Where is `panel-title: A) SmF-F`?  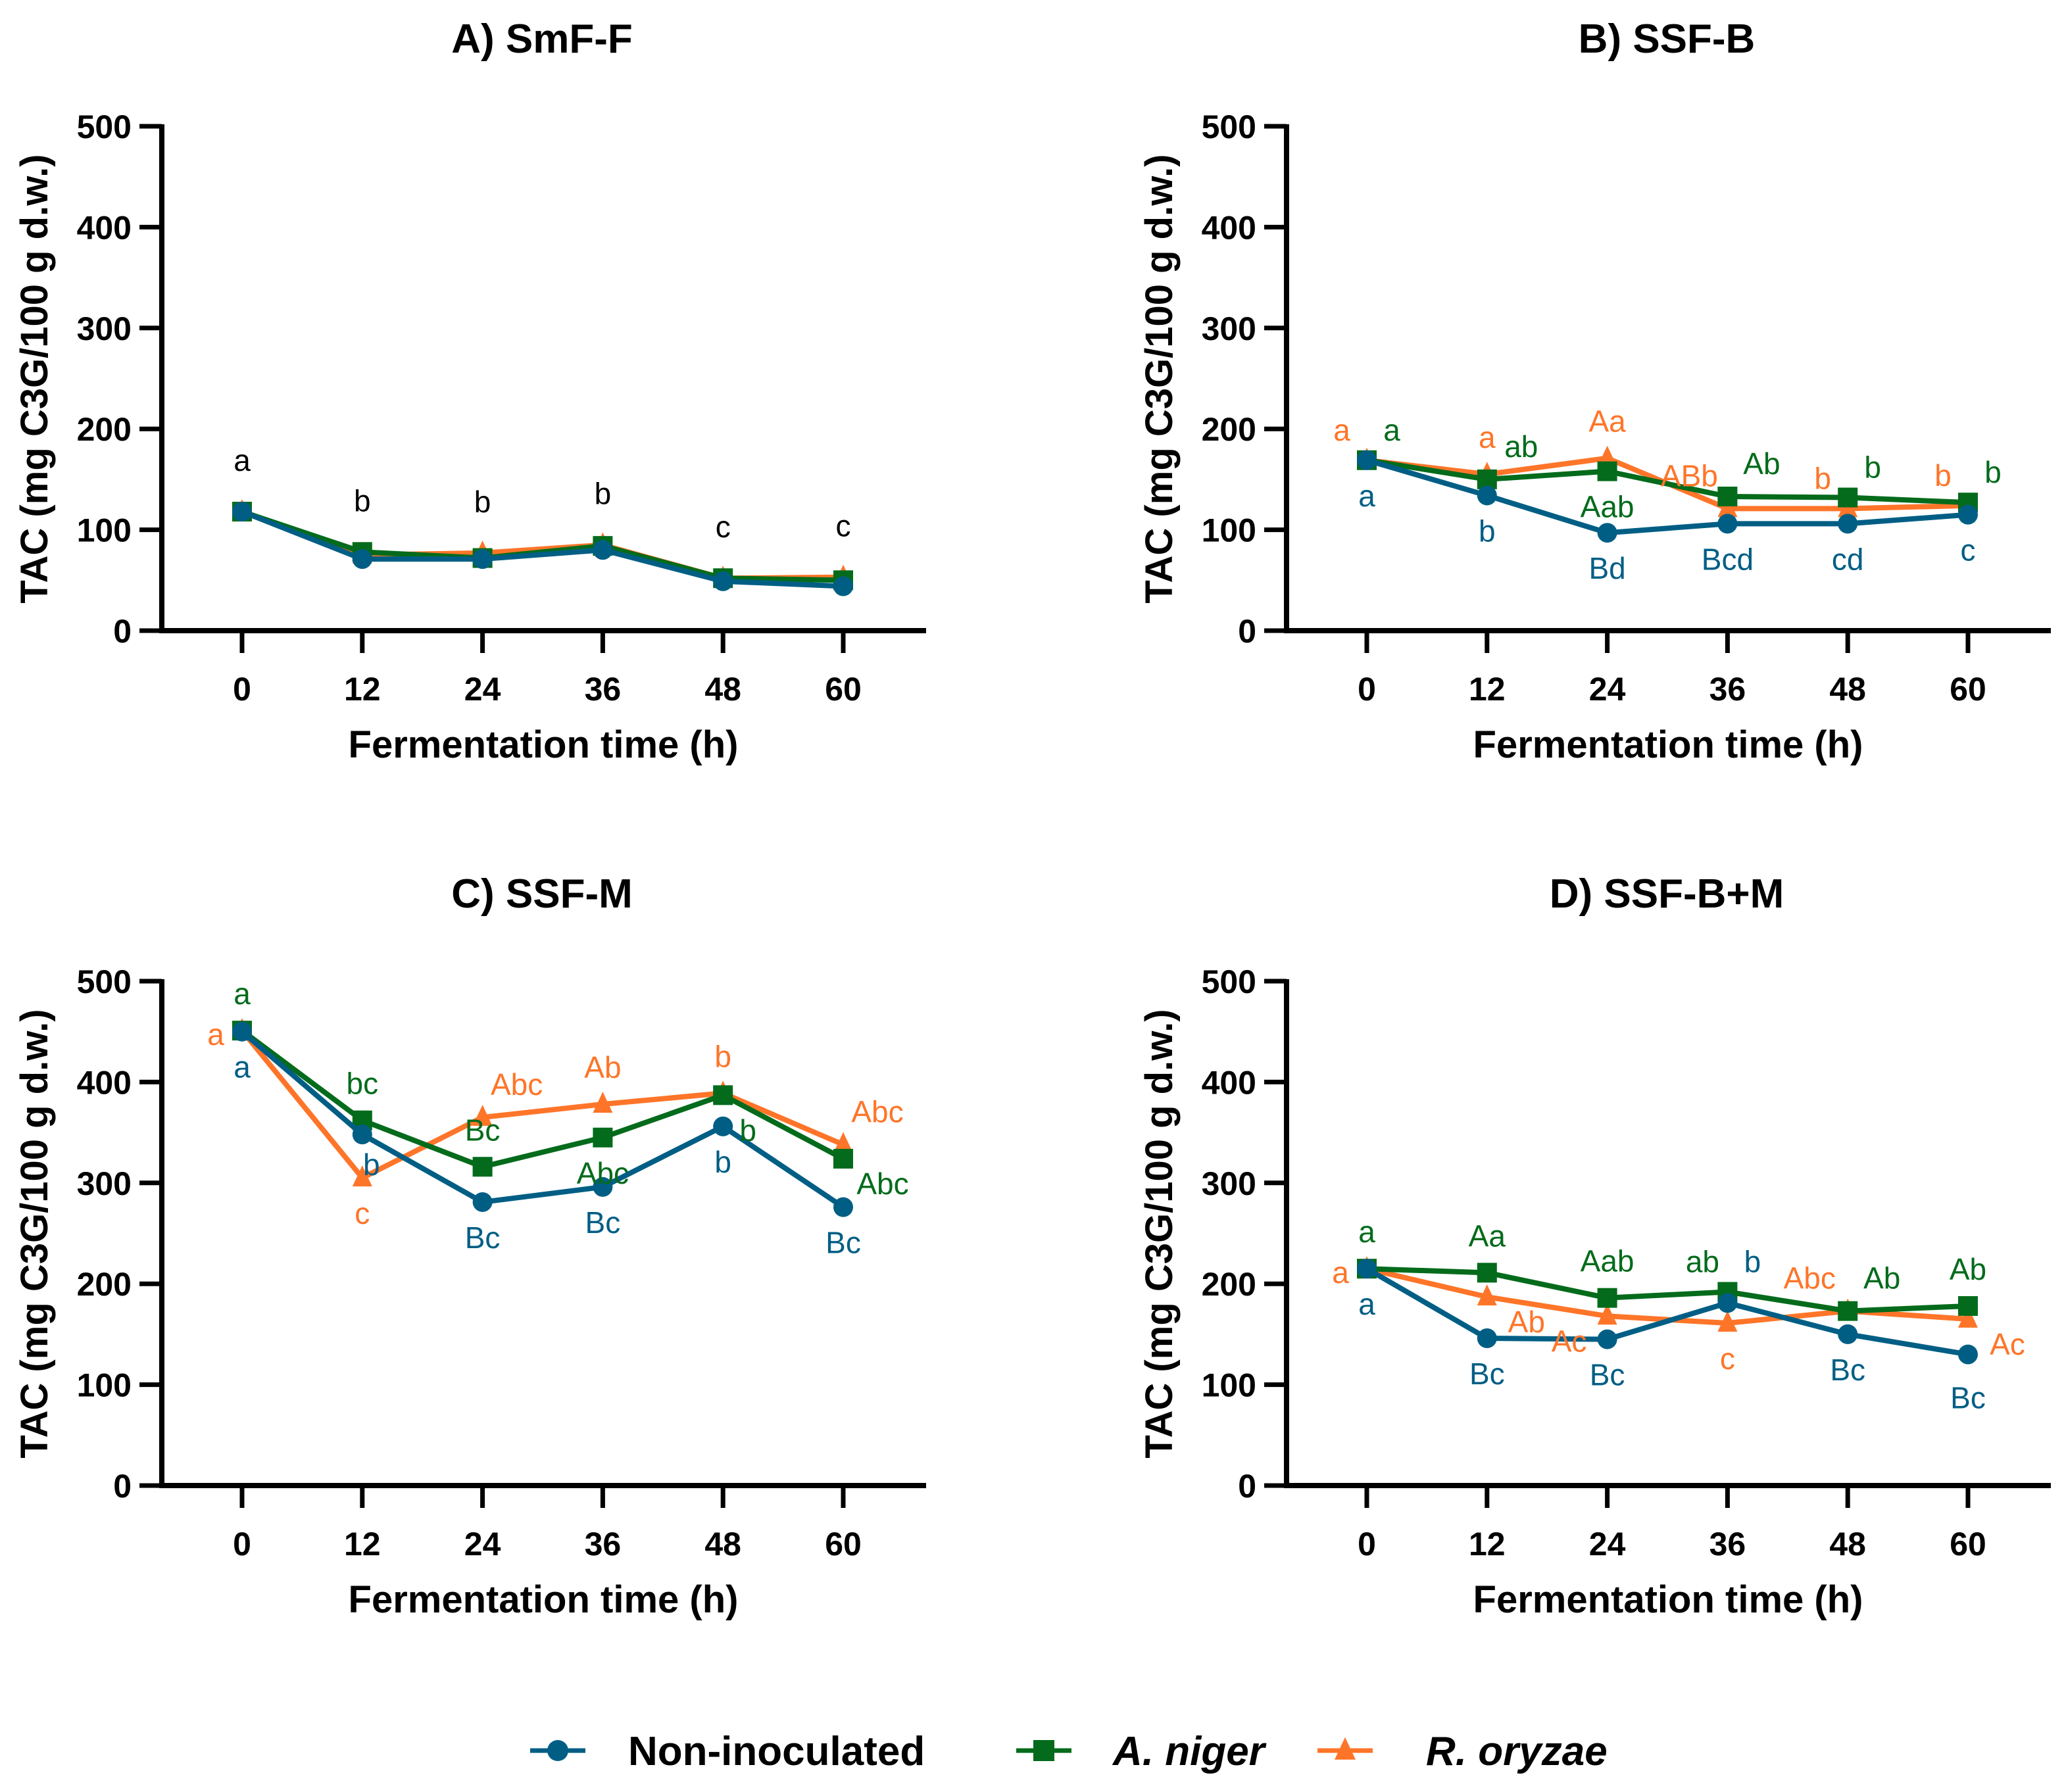 panel-title: A) SmF-F is located at coordinates (542, 39).